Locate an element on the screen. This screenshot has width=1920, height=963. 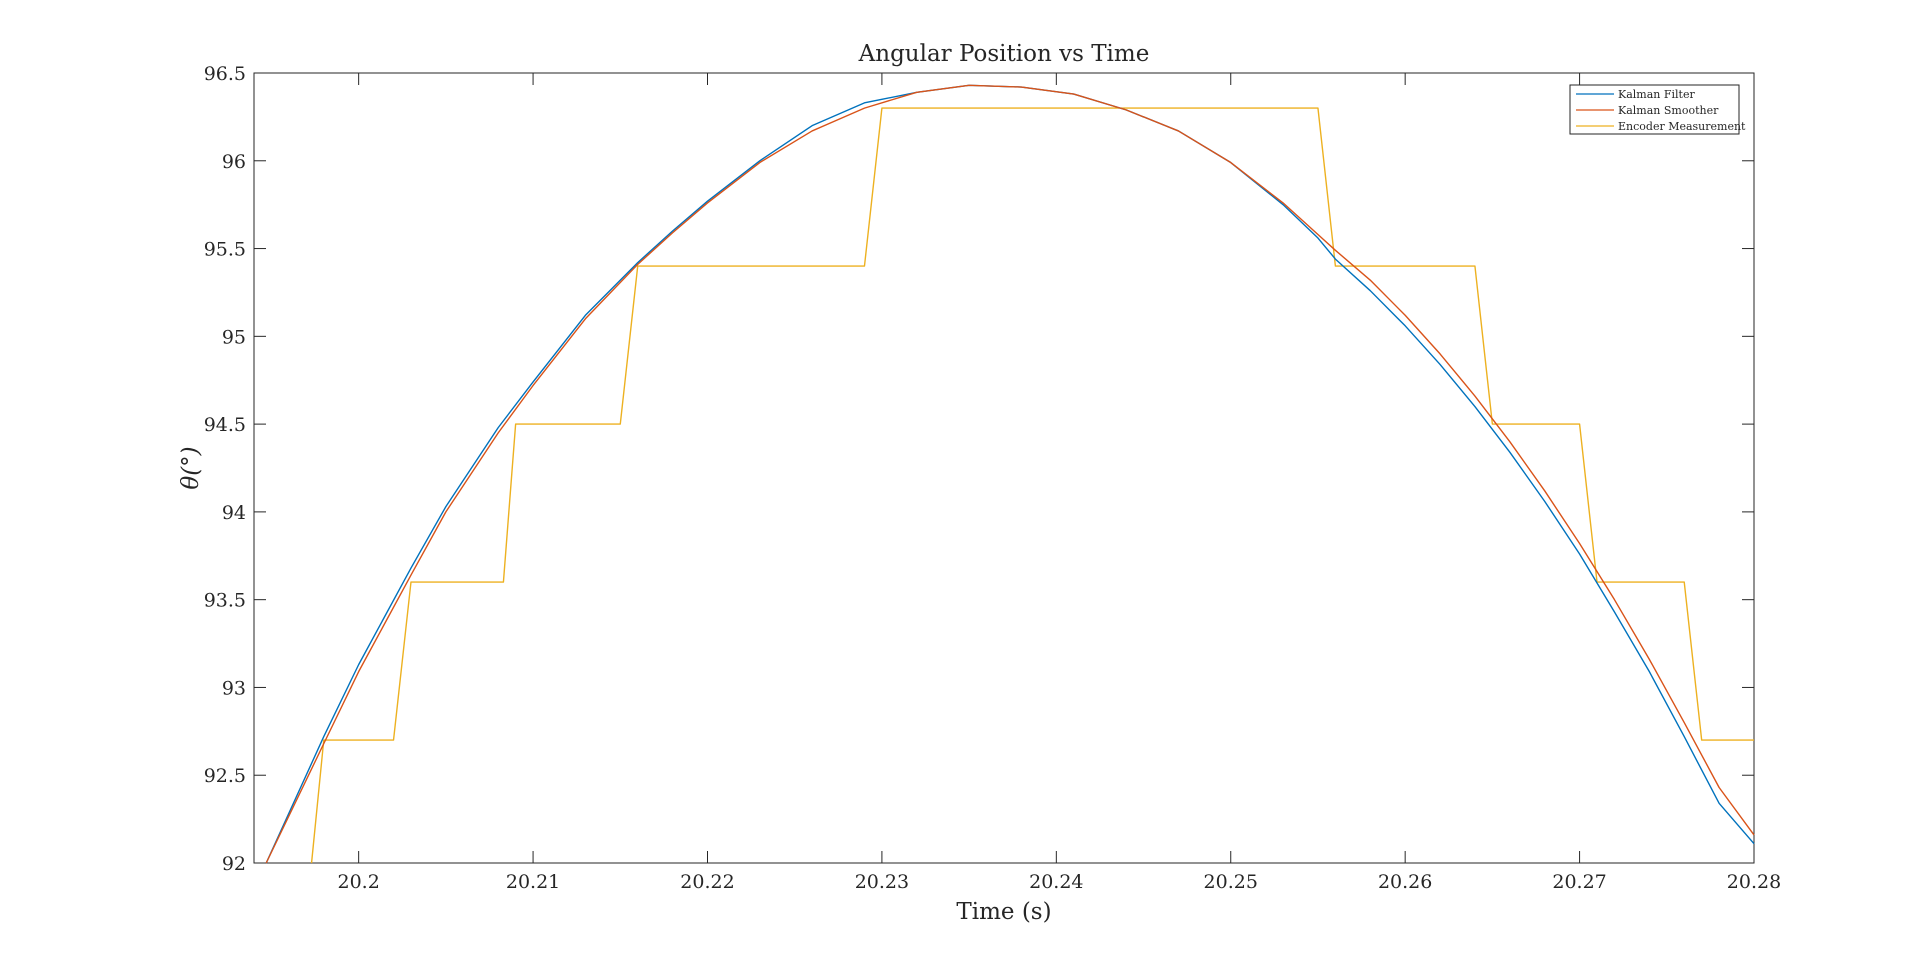
y-axis-label: θ(°) is located at coordinates (191, 467).